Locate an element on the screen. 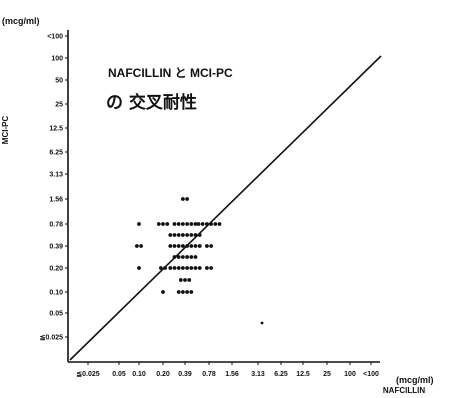 This screenshot has width=450, height=398. y-tick-label: 6.25 is located at coordinates (56, 153).